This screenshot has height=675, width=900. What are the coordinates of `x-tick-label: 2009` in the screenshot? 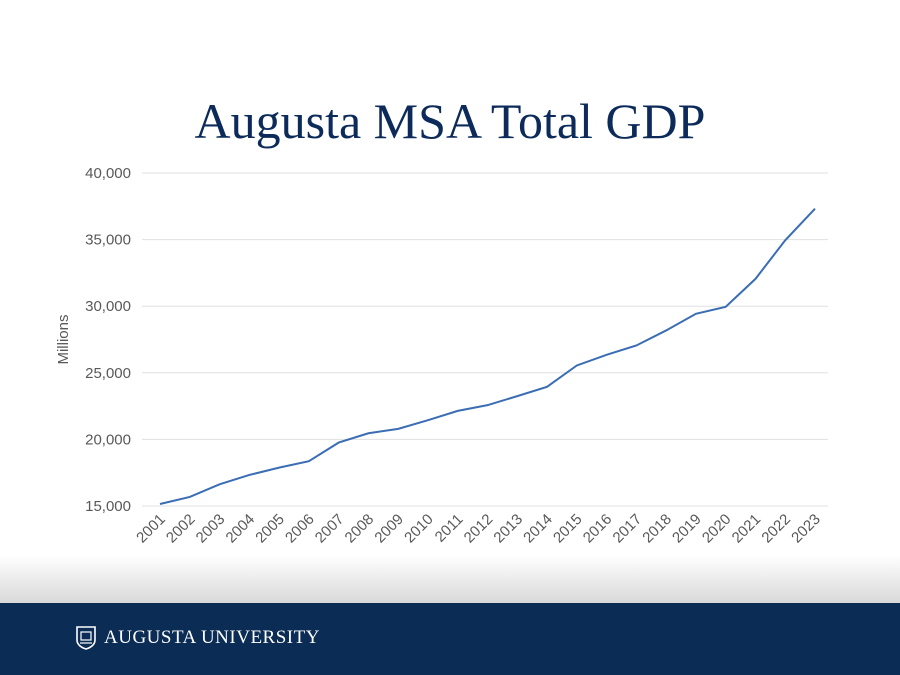 It's located at (389, 529).